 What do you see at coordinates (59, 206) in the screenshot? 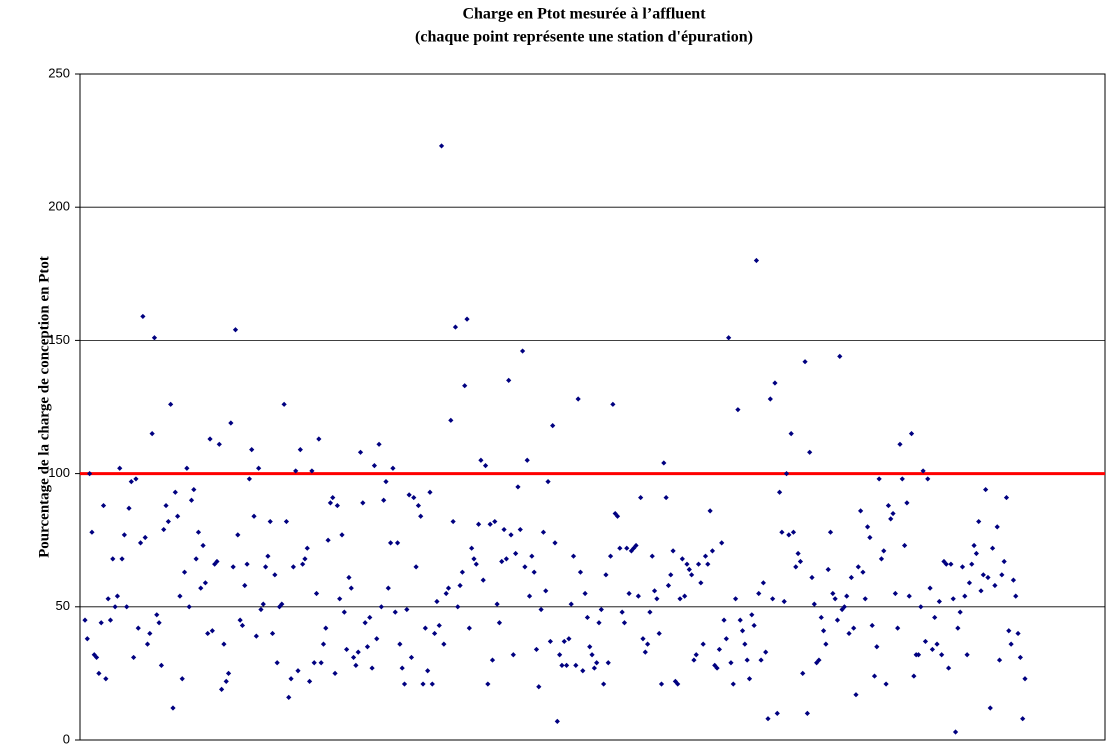
I see `y-tick-label: 200` at bounding box center [59, 206].